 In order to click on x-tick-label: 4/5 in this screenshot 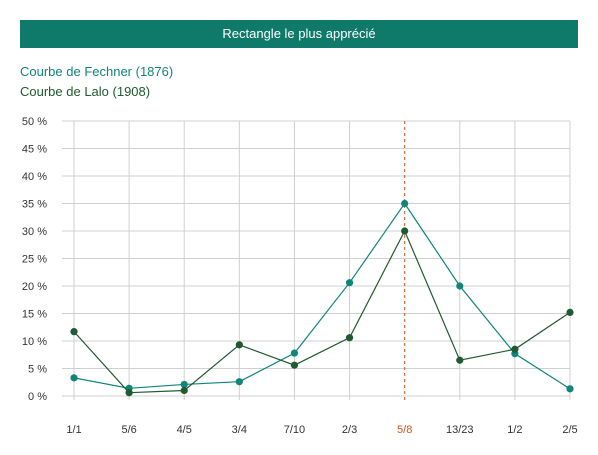, I will do `click(184, 430)`.